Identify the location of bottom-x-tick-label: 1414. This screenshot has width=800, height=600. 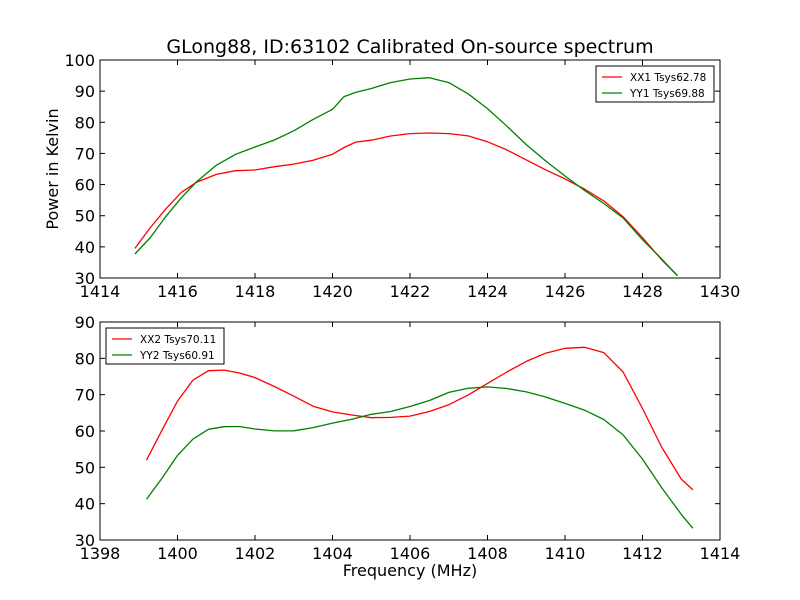
(720, 553).